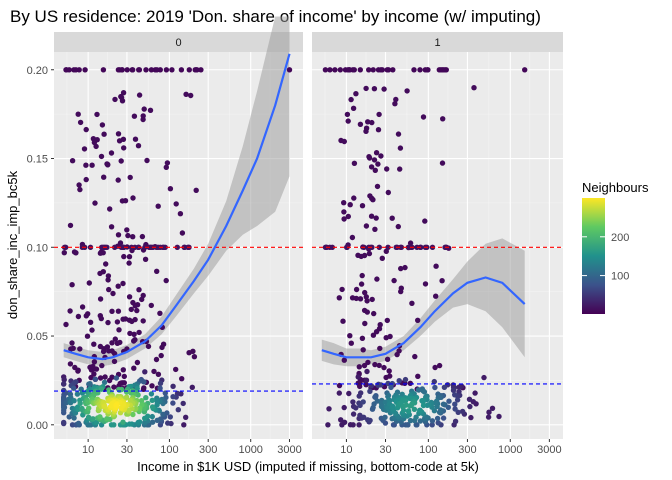 This screenshot has width=672, height=480. I want to click on smooth-line, so click(423, 317).